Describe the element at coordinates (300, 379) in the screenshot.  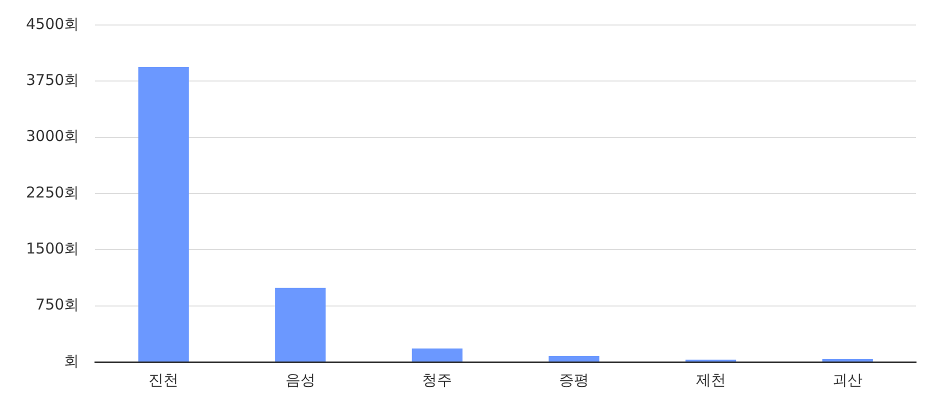
I see `x-tick-label: 음성` at that location.